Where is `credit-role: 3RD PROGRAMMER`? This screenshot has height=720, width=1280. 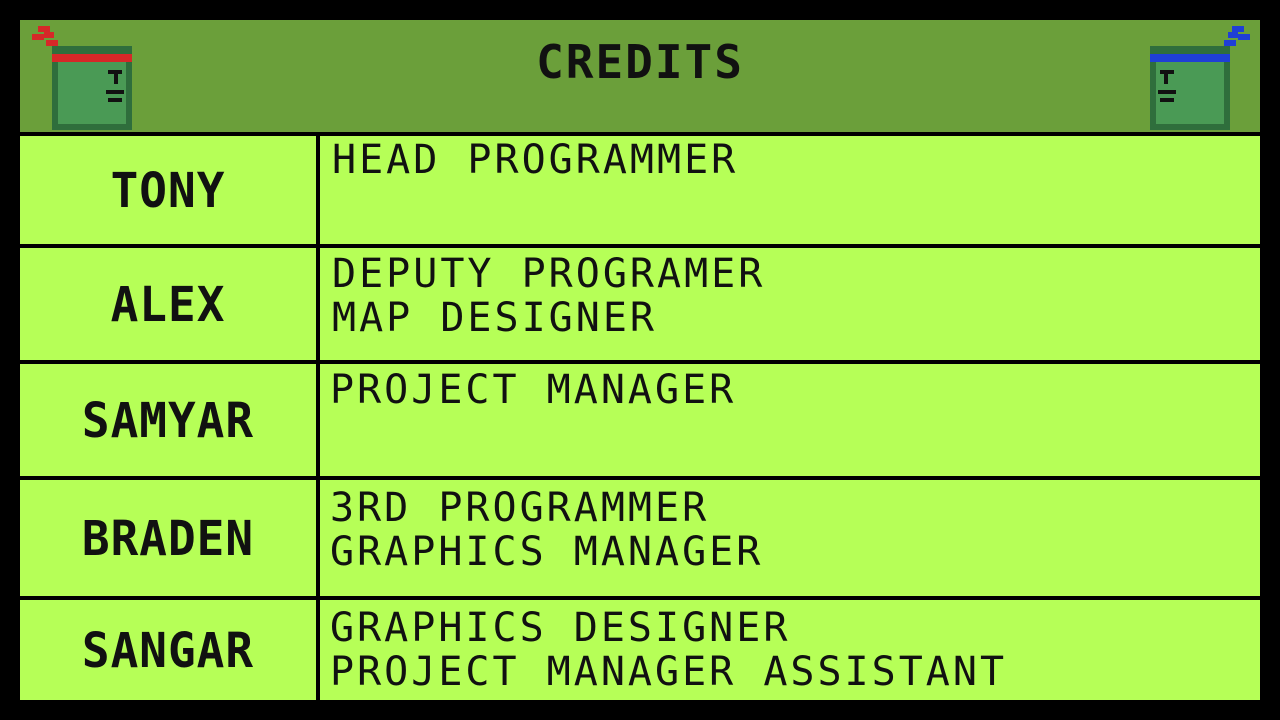 credit-role: 3RD PROGRAMMER is located at coordinates (520, 508).